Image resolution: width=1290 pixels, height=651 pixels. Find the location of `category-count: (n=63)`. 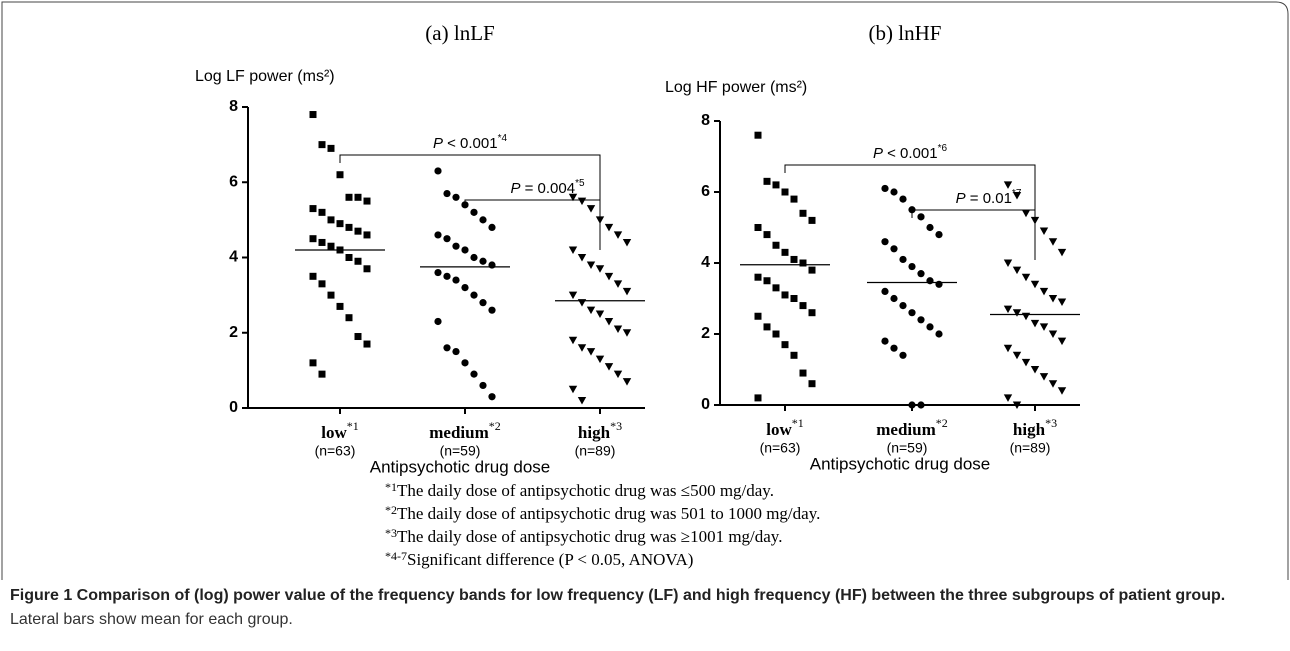

category-count: (n=63) is located at coordinates (780, 448).